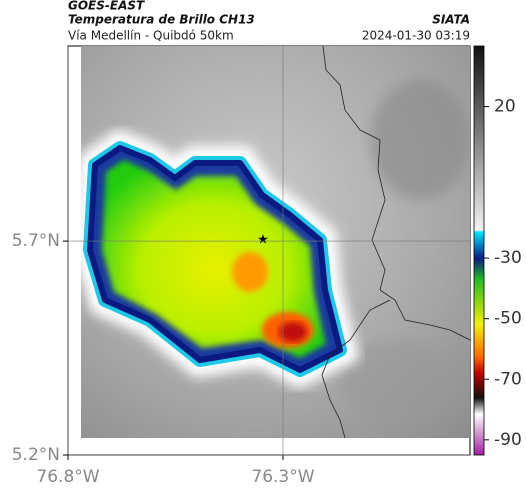 The height and width of the screenshot is (491, 526). What do you see at coordinates (282, 477) in the screenshot?
I see `x-tick-label: 76.3°W` at bounding box center [282, 477].